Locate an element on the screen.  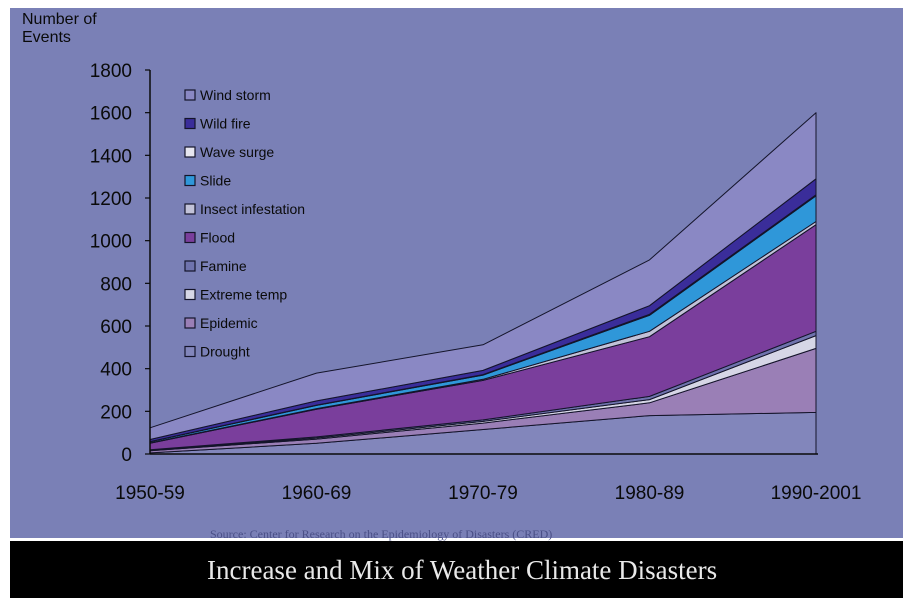
y-axis-title: Number of is located at coordinates (59, 19).